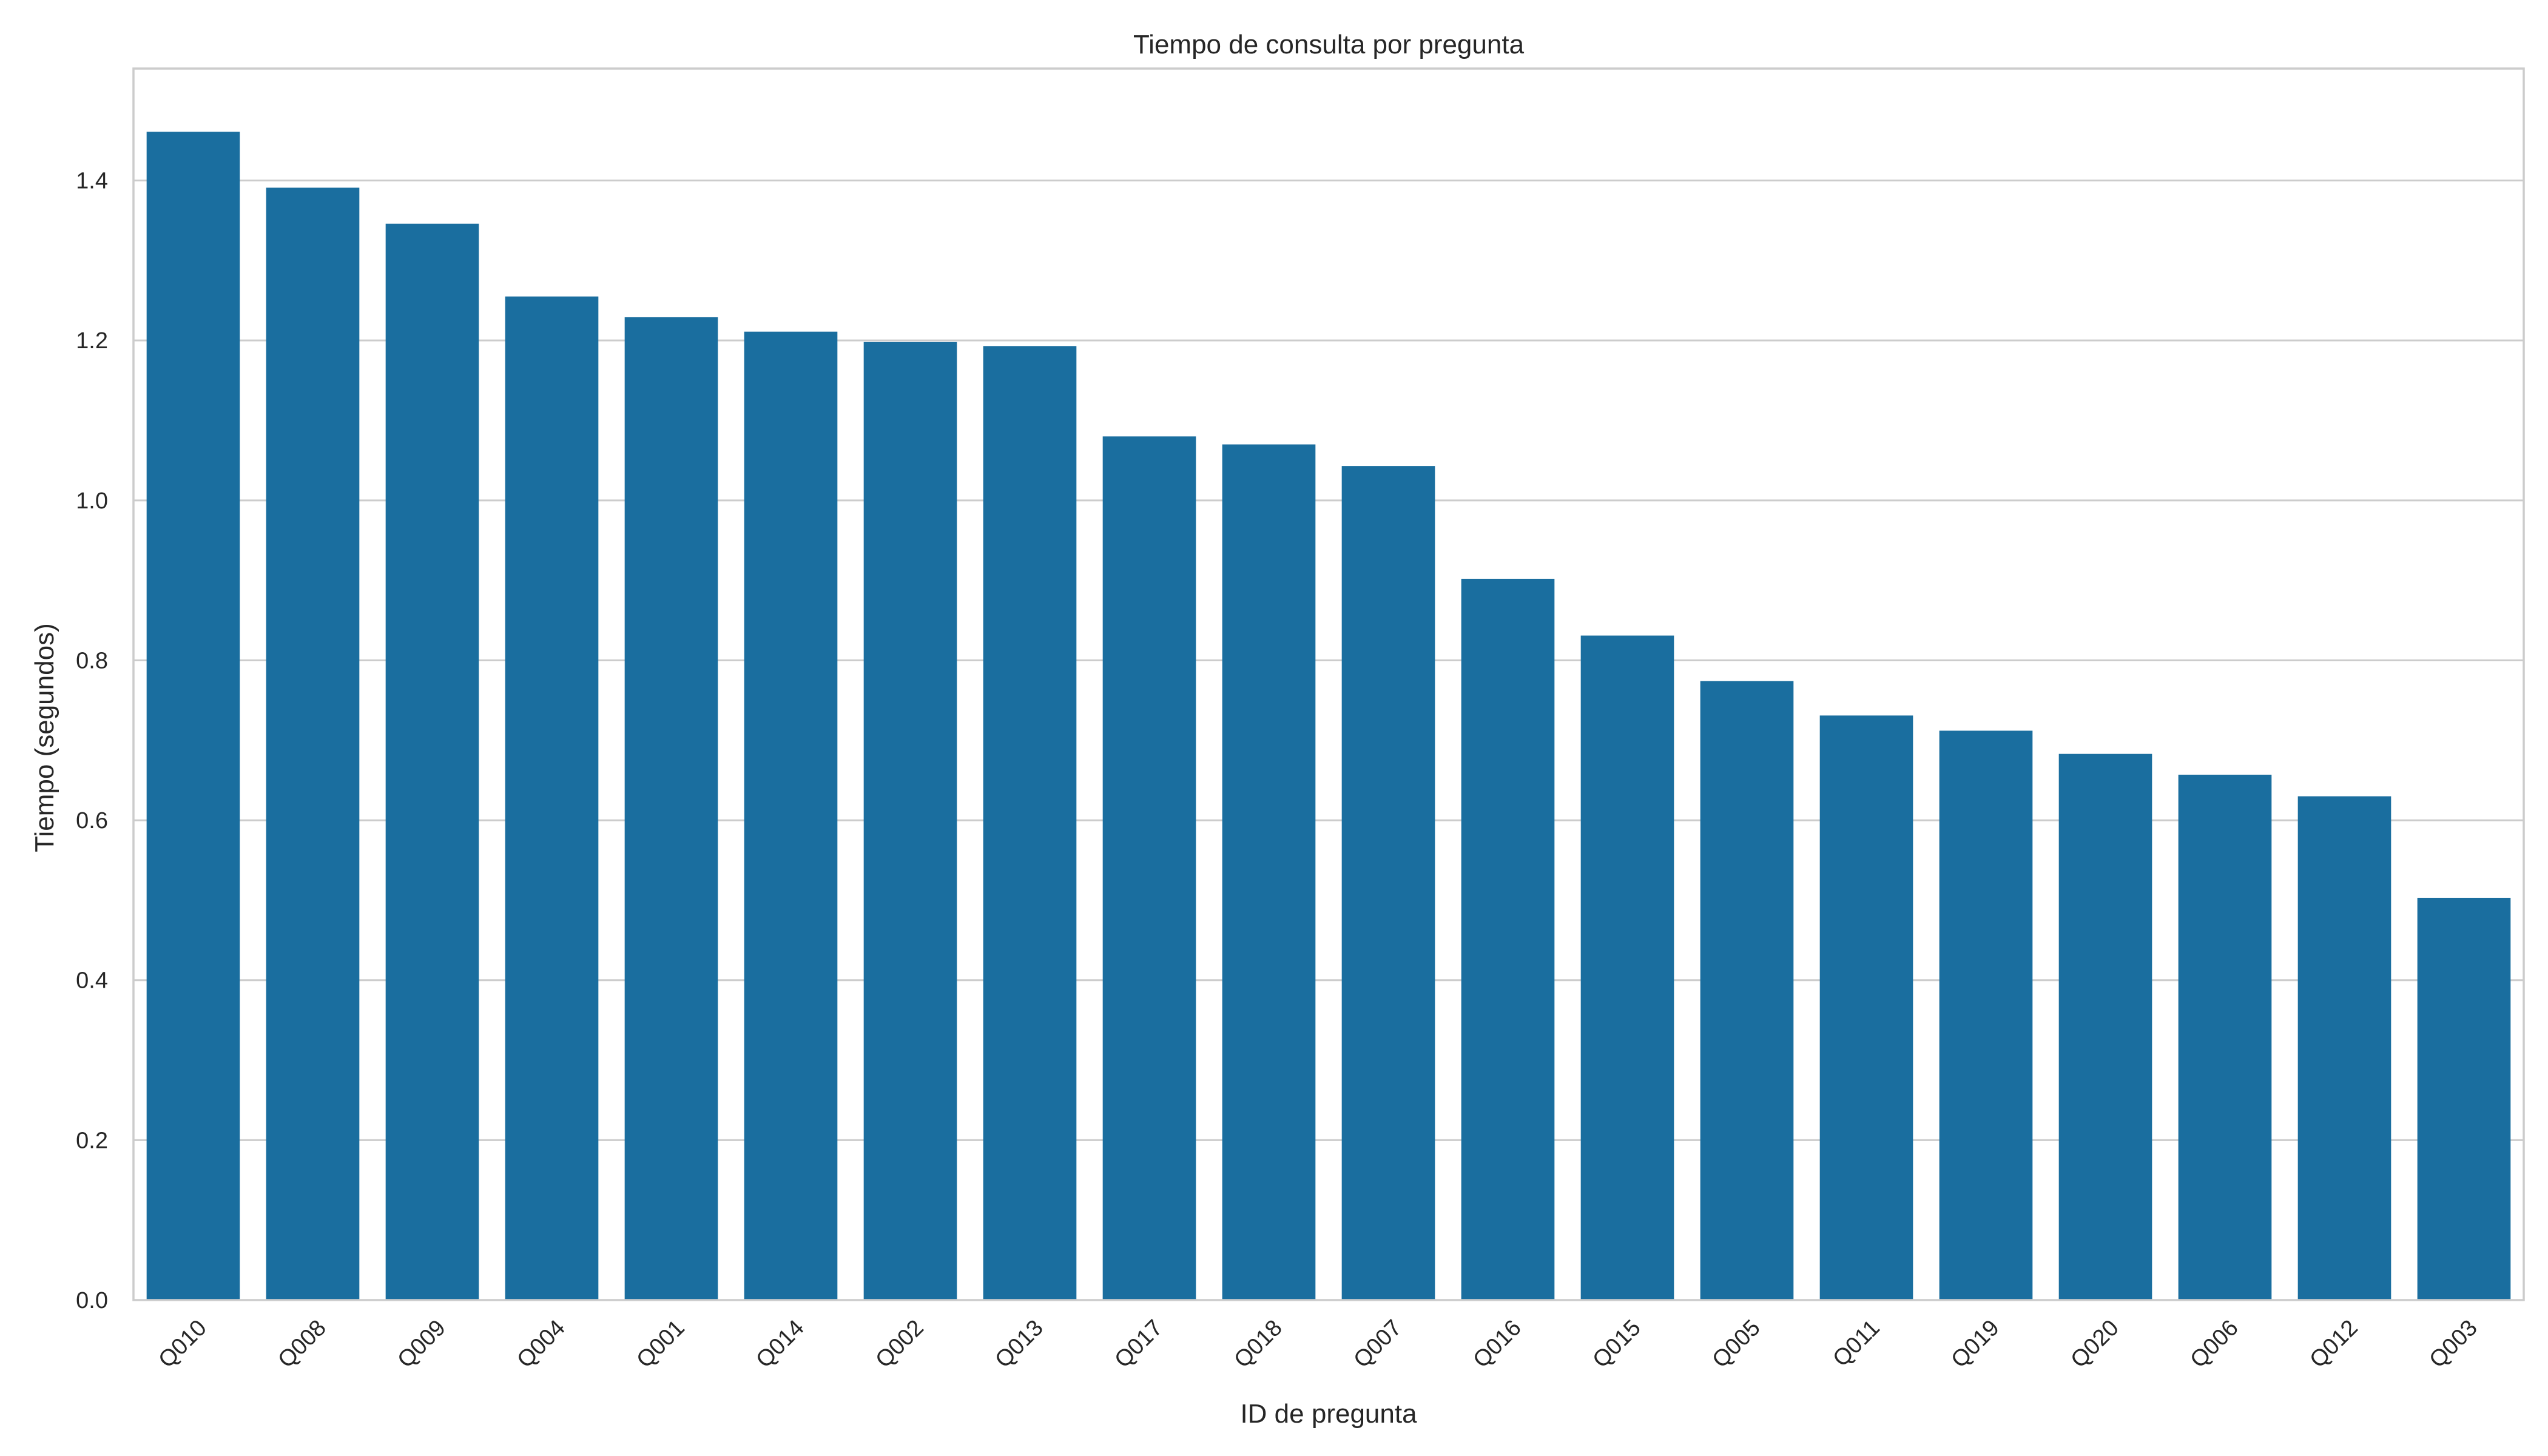 The width and height of the screenshot is (2548, 1456). I want to click on x-tick-label-Q001: Q001, so click(660, 1344).